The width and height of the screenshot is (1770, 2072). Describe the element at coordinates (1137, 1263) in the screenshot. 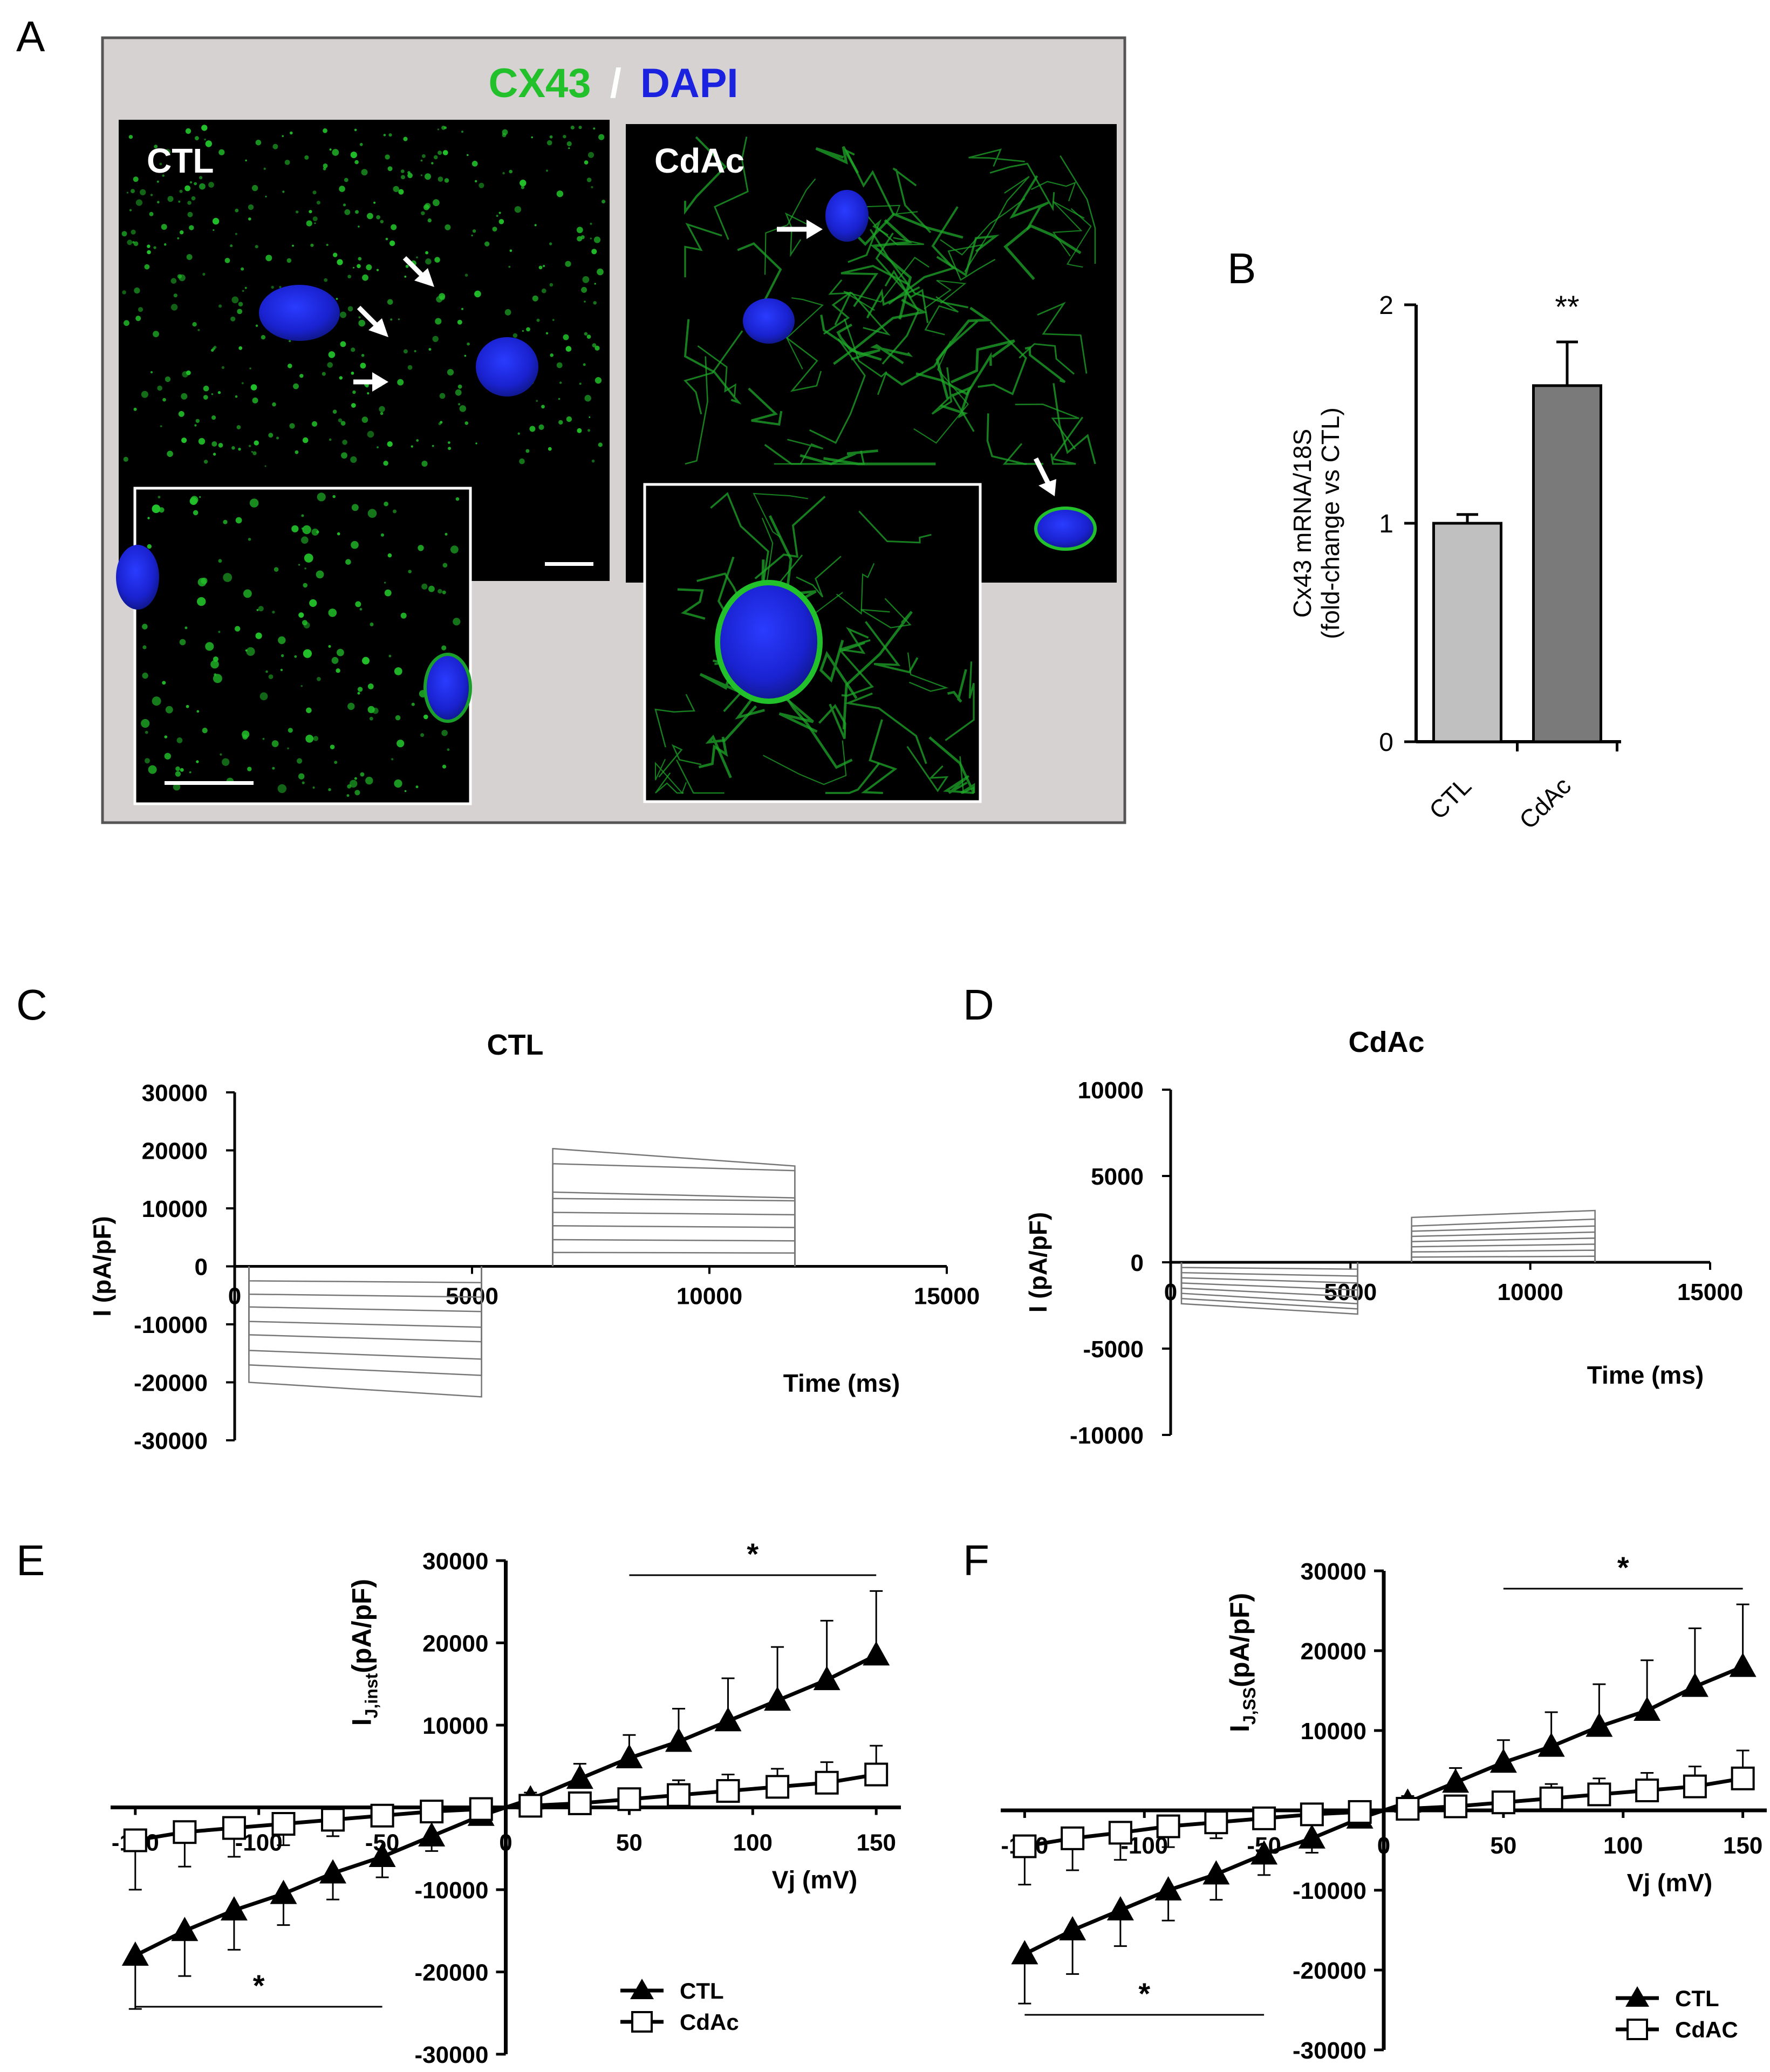

I see `chart-d-y-tick-label: 0` at that location.